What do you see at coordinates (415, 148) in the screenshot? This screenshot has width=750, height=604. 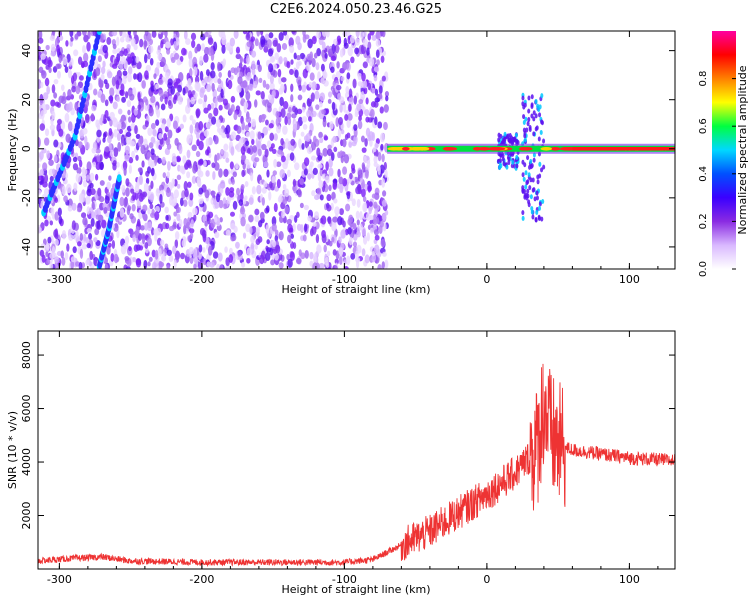 I see `tone-peak` at bounding box center [415, 148].